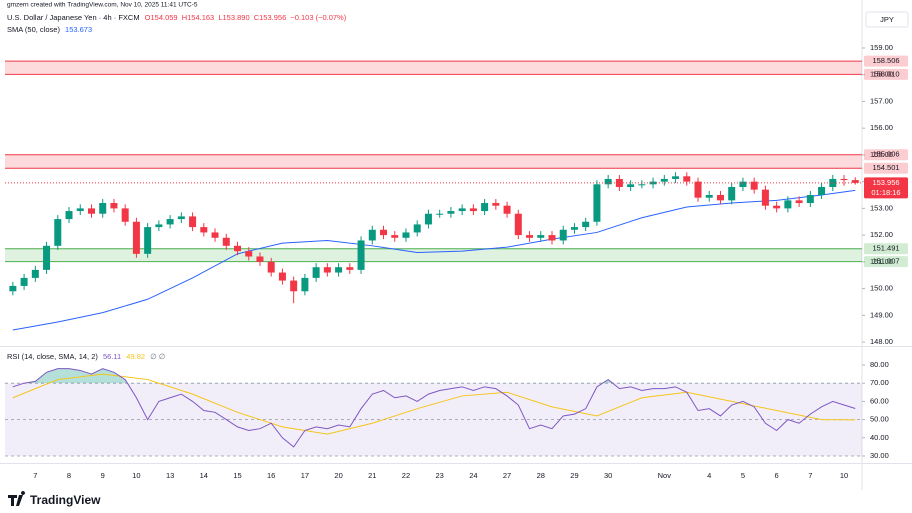 The height and width of the screenshot is (513, 912). Describe the element at coordinates (881, 314) in the screenshot. I see `price-tick-label: 149.00` at that location.